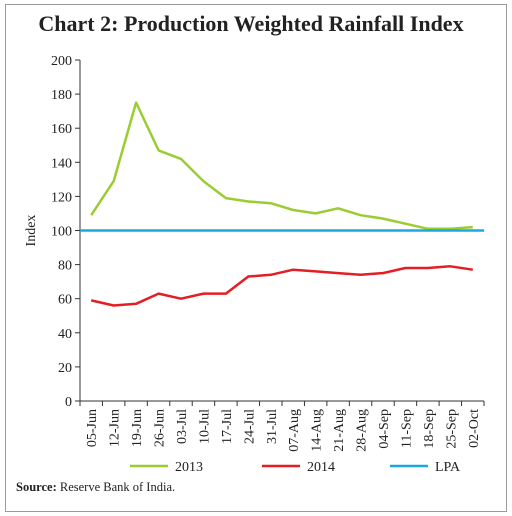 The width and height of the screenshot is (512, 516). I want to click on legend-label-2014: 2014, so click(321, 467).